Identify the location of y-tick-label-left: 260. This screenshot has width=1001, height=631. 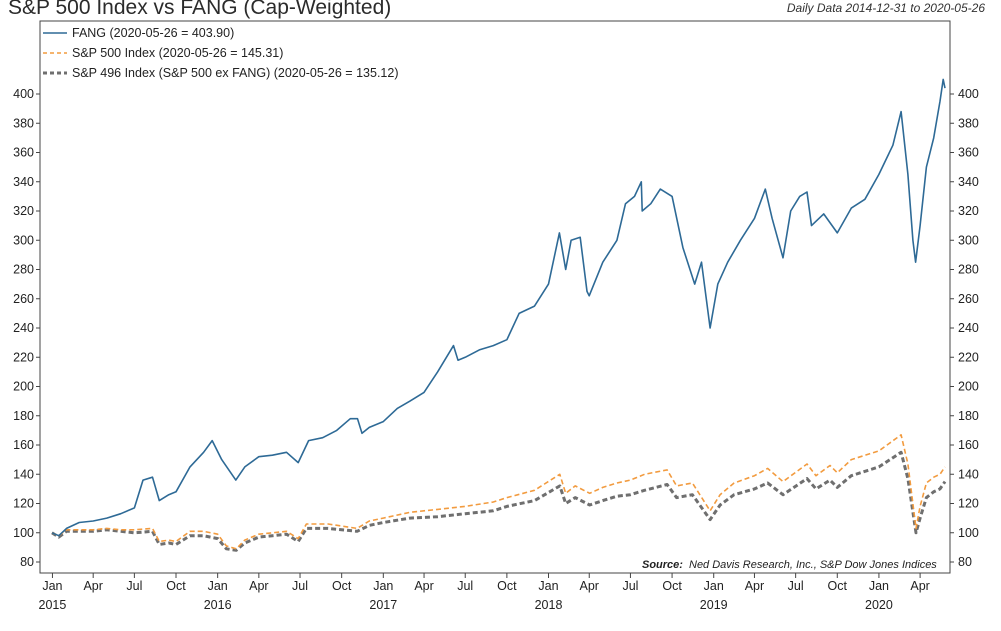
(23, 299).